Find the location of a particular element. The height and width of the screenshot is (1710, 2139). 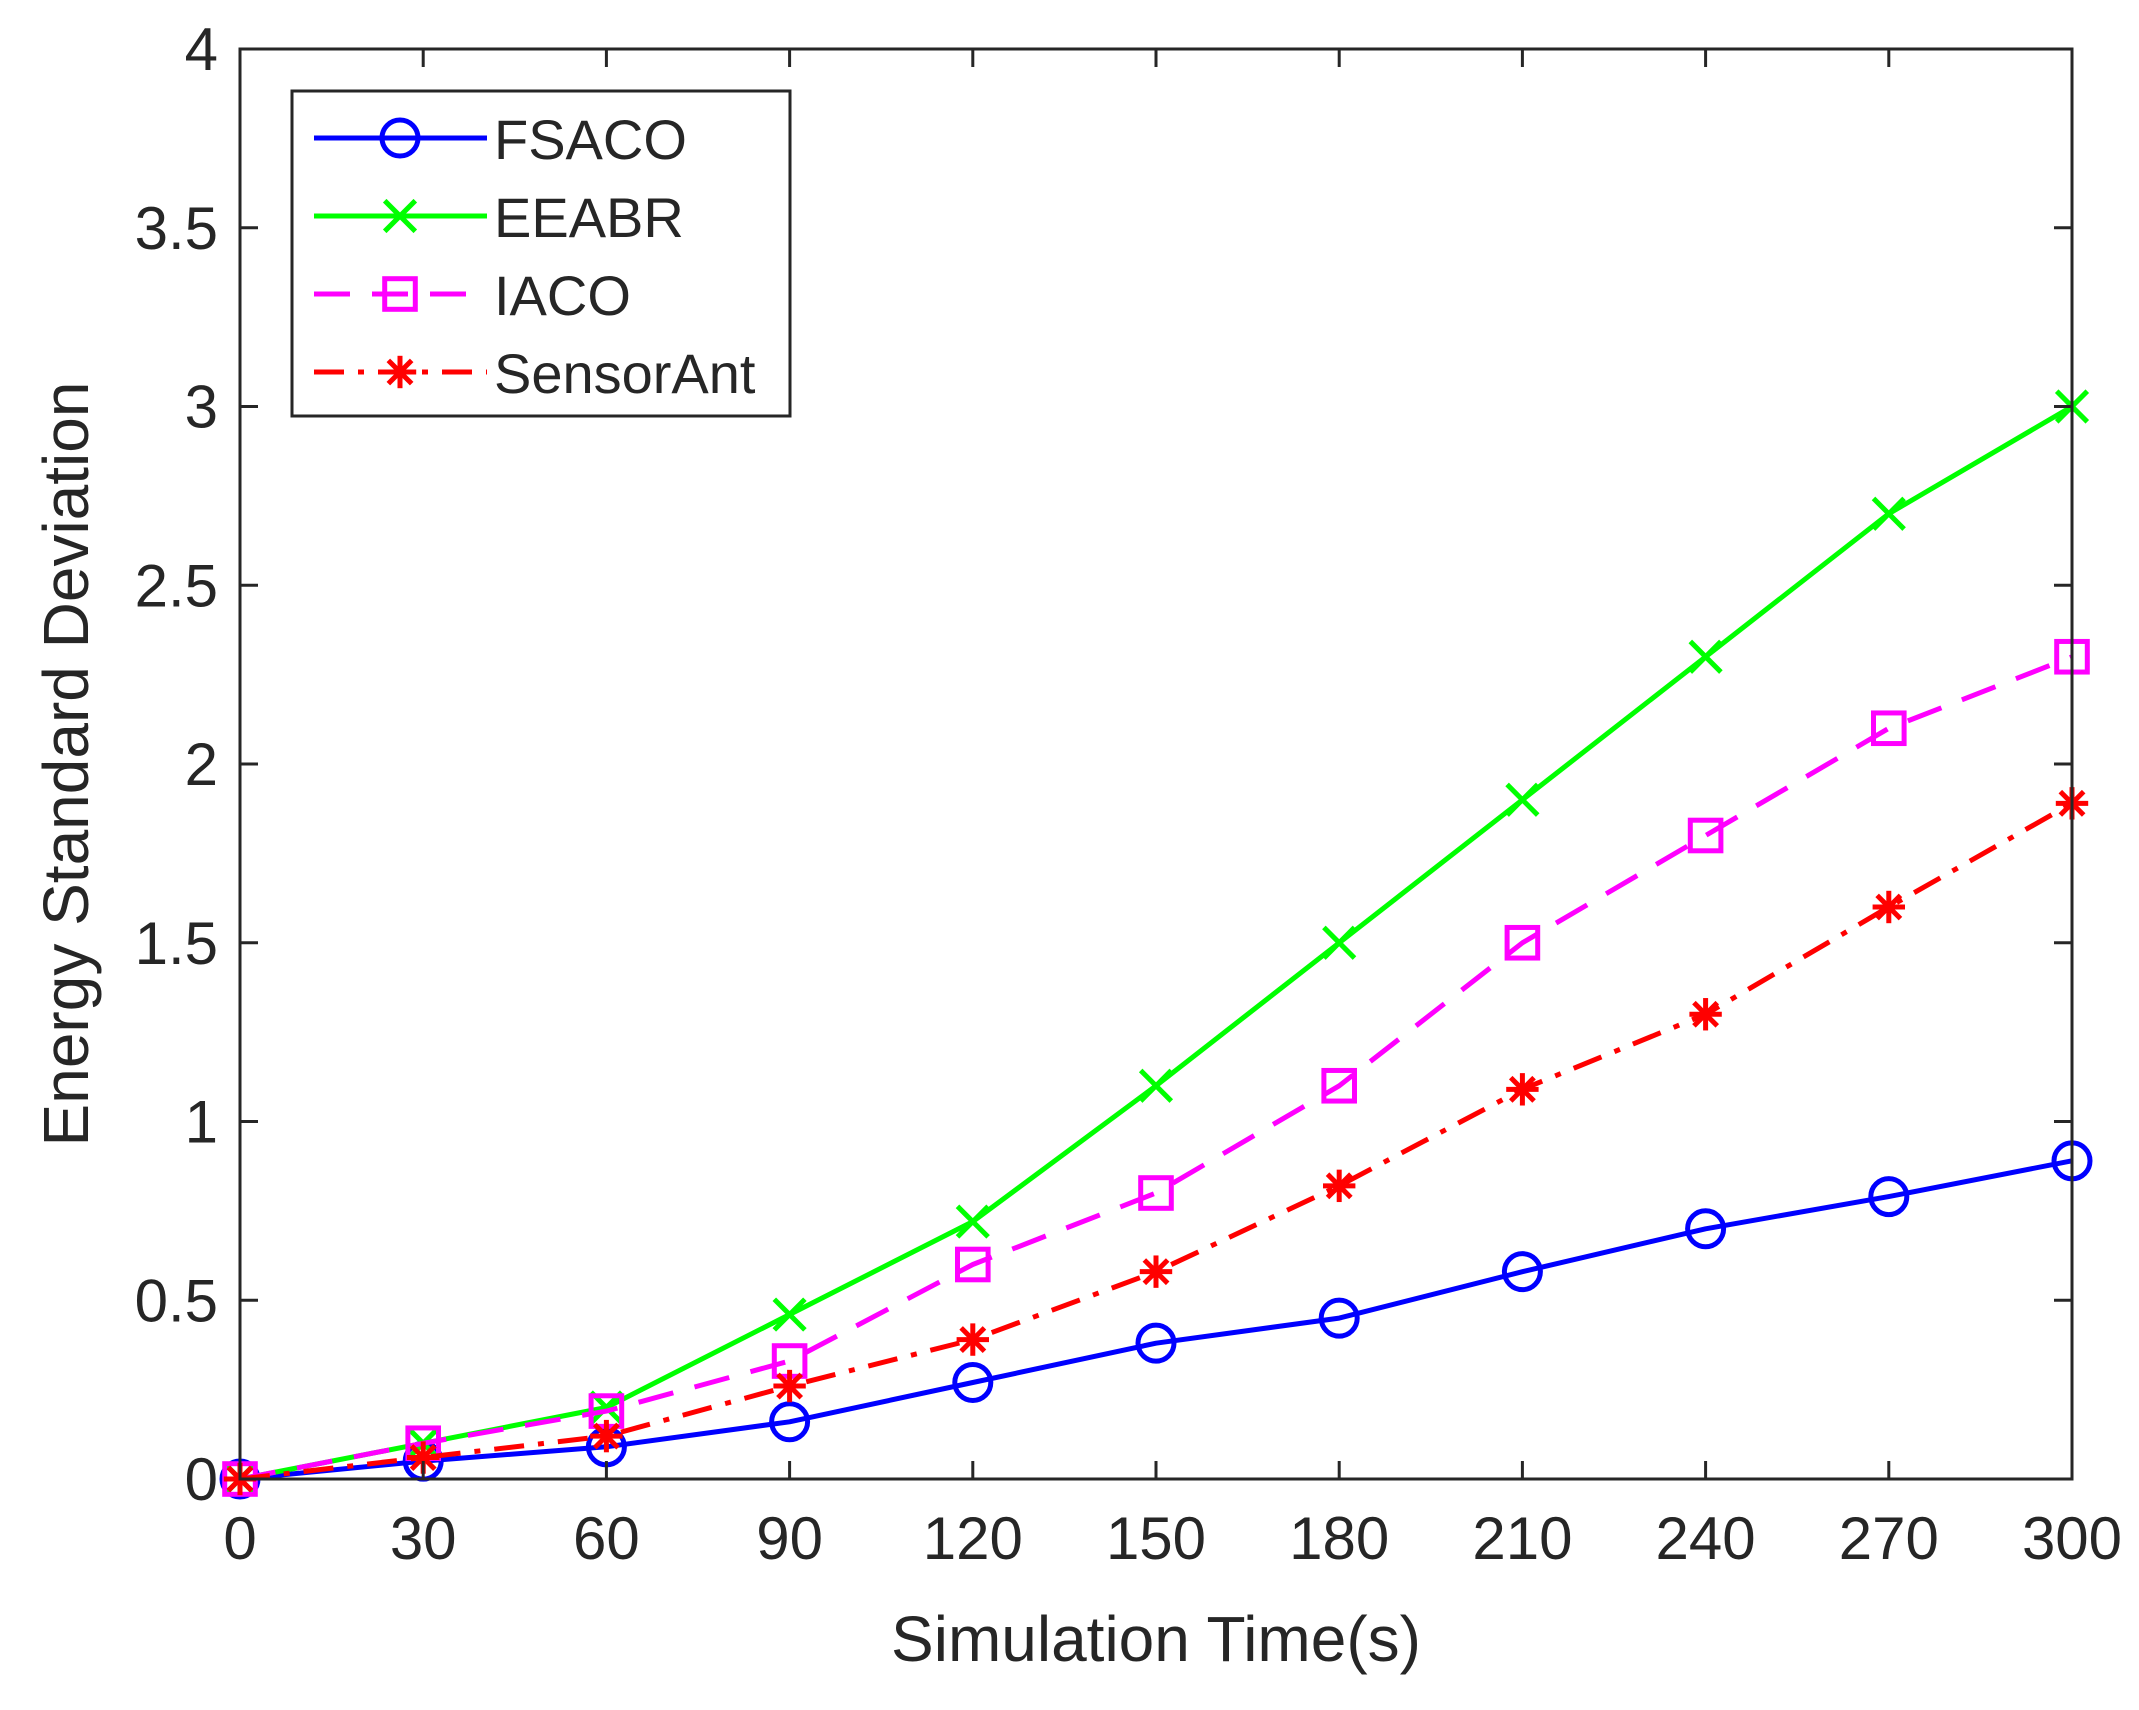

legend-label: EEABR is located at coordinates (589, 217).